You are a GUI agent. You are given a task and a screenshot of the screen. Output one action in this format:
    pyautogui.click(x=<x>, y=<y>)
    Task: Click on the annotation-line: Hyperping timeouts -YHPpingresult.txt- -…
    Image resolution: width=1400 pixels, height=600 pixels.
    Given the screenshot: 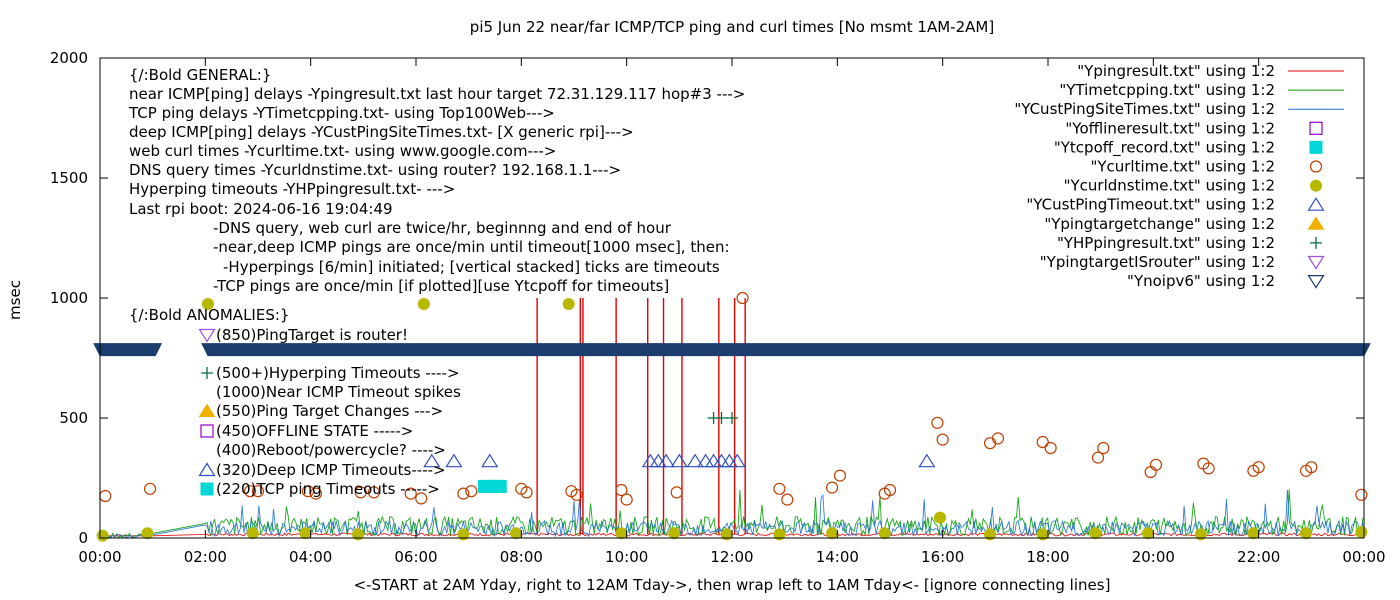 What is the action you would take?
    pyautogui.click(x=292, y=189)
    